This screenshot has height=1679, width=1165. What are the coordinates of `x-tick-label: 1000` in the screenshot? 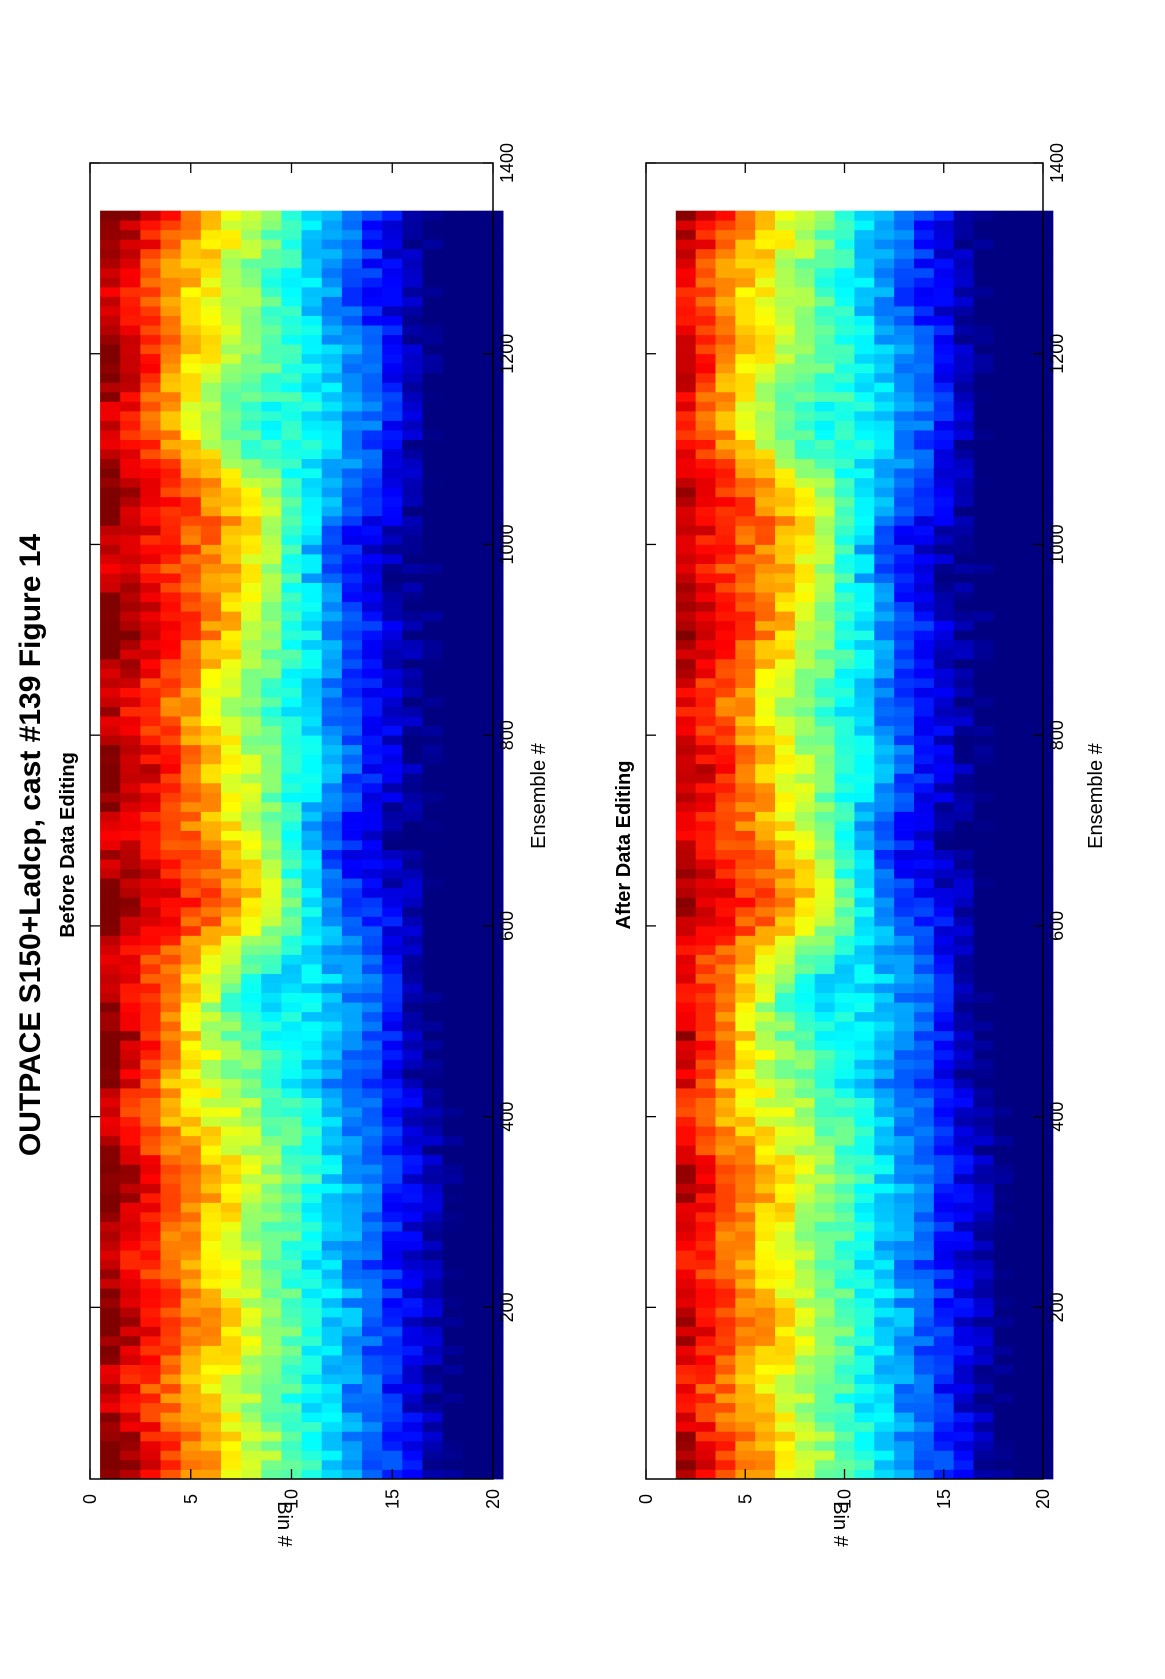 It's located at (507, 544).